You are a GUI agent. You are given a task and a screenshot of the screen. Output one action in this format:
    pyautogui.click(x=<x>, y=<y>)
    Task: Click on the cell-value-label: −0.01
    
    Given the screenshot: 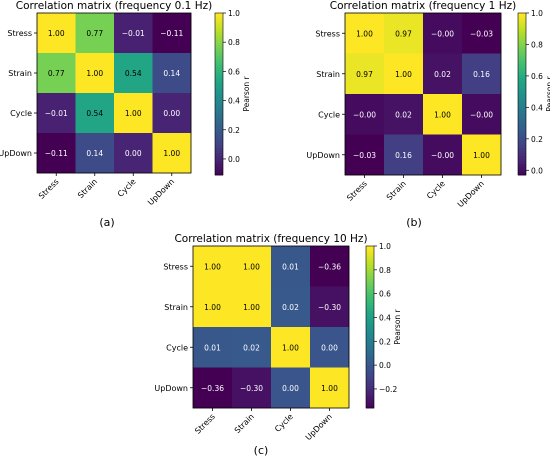 What is the action you would take?
    pyautogui.click(x=56, y=113)
    